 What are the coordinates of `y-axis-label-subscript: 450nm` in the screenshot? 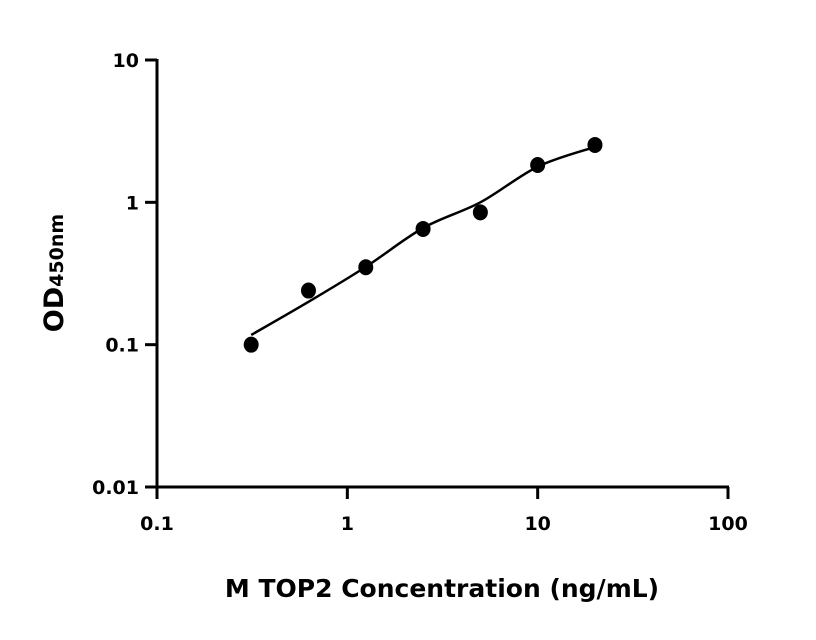 It's located at (57, 250).